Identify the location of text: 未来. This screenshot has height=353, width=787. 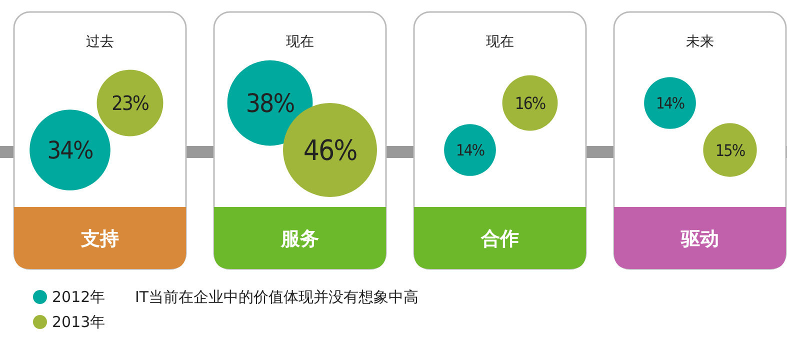
(700, 42).